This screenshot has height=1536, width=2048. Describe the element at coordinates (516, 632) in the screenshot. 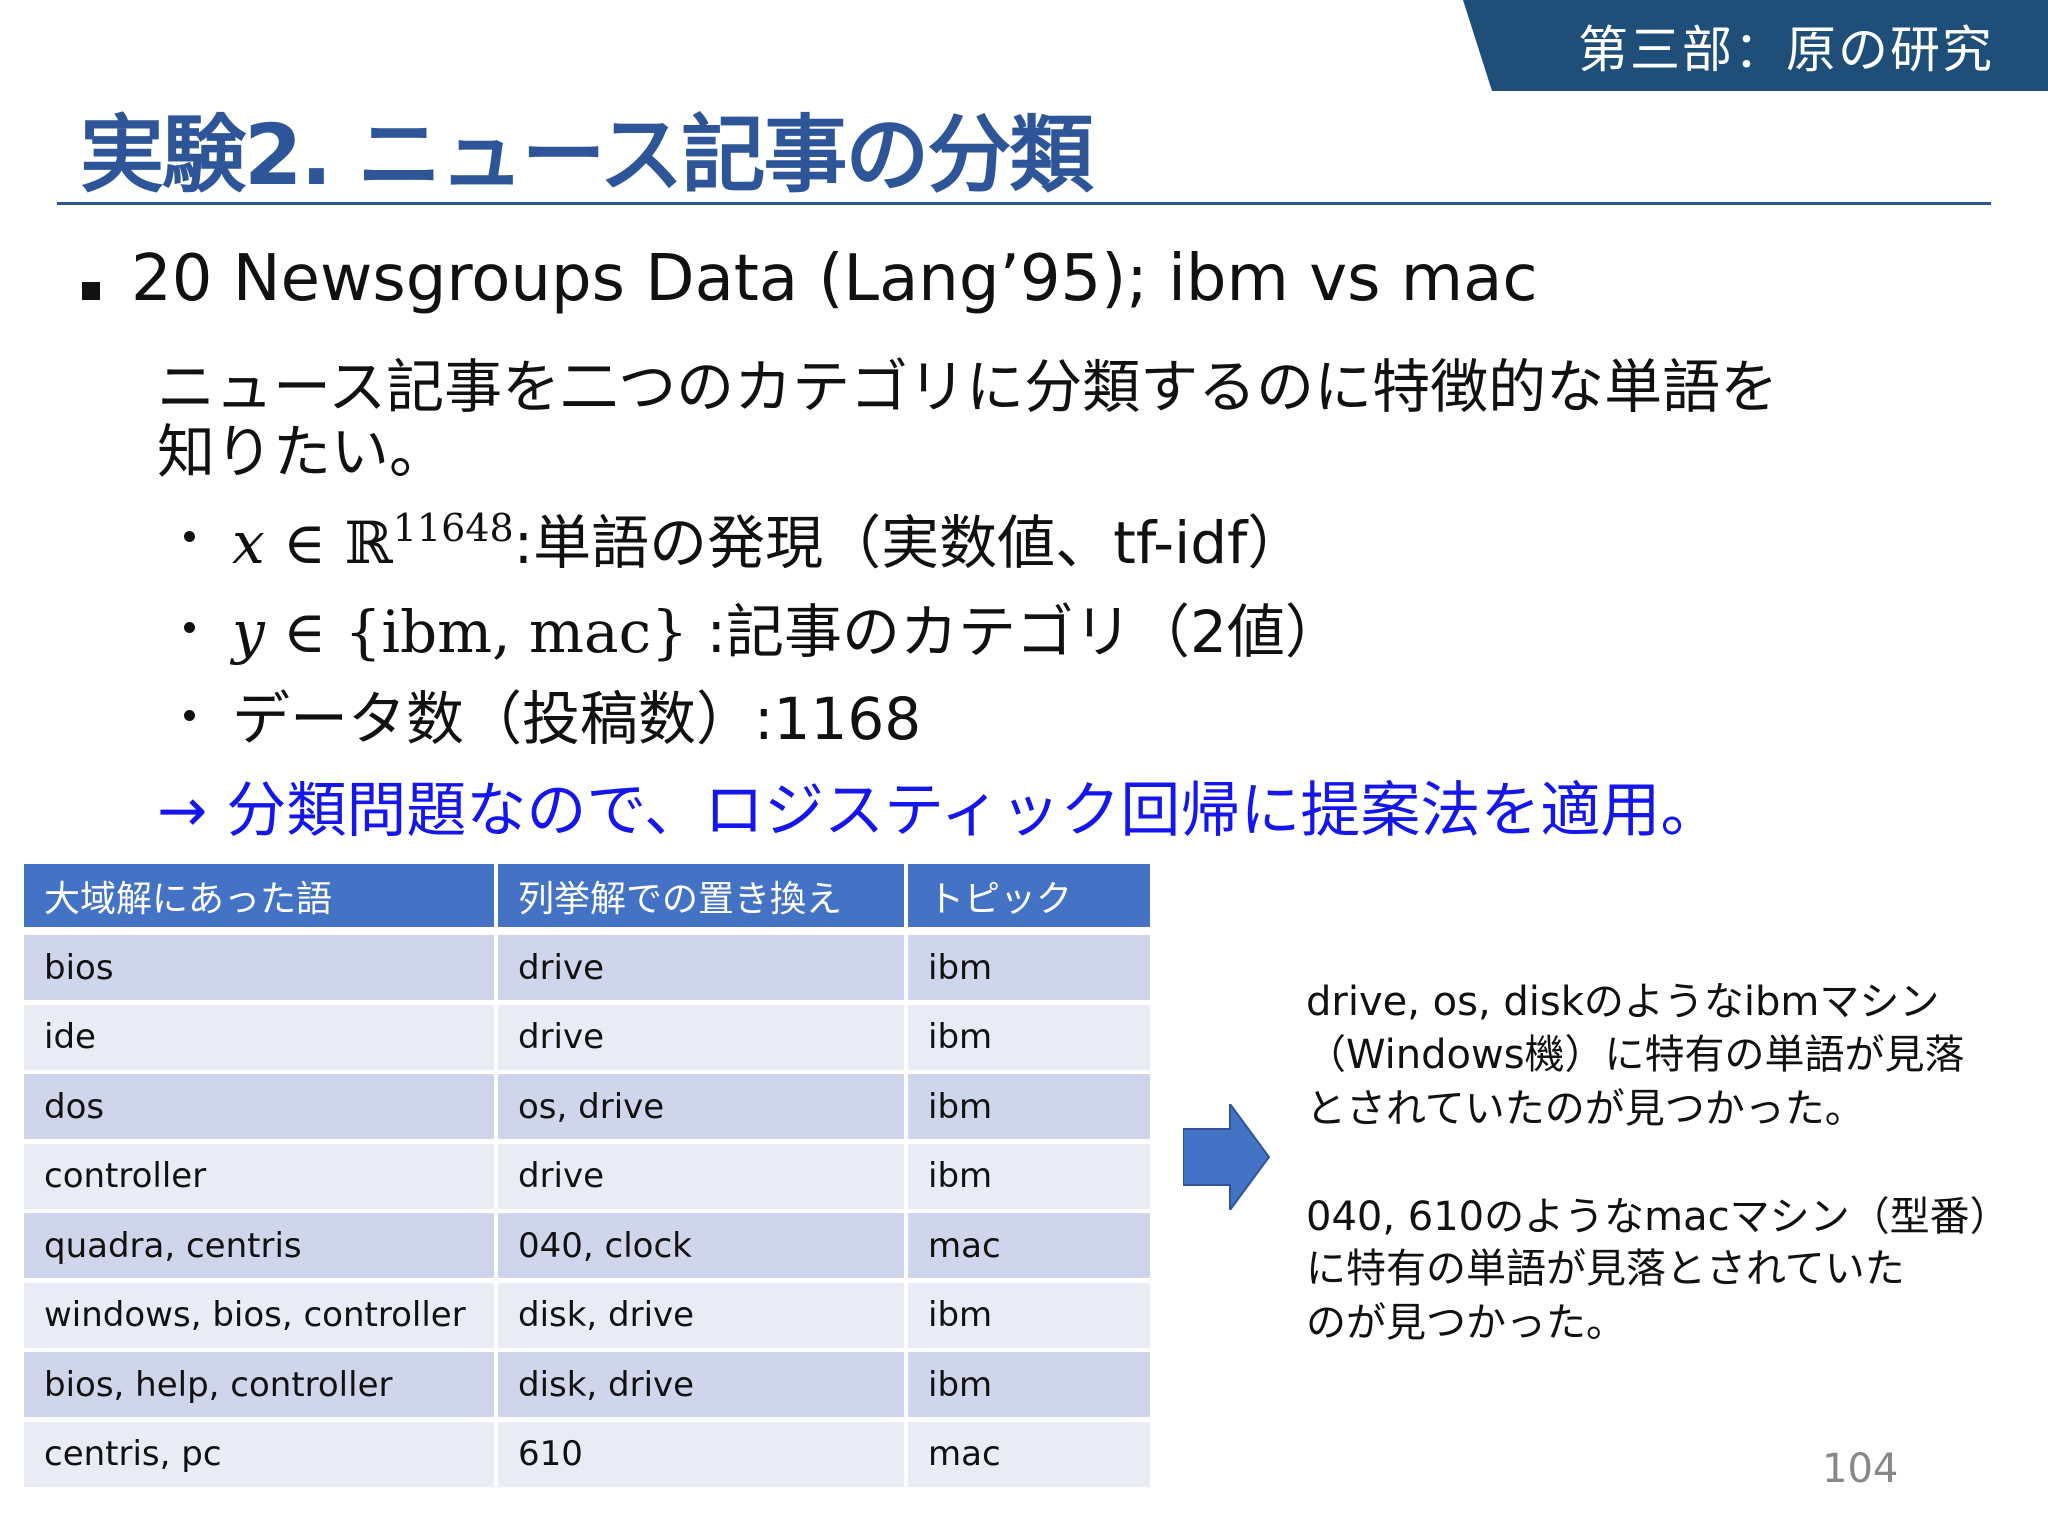

I see `math-set: {ibm, mac}` at that location.